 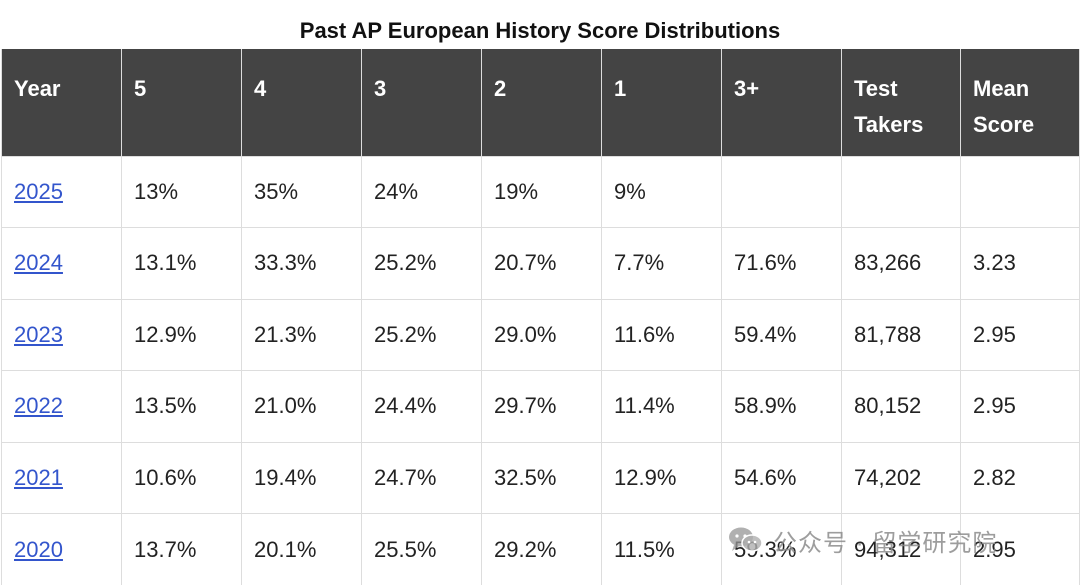 I want to click on year-cell: 2021, so click(x=62, y=478).